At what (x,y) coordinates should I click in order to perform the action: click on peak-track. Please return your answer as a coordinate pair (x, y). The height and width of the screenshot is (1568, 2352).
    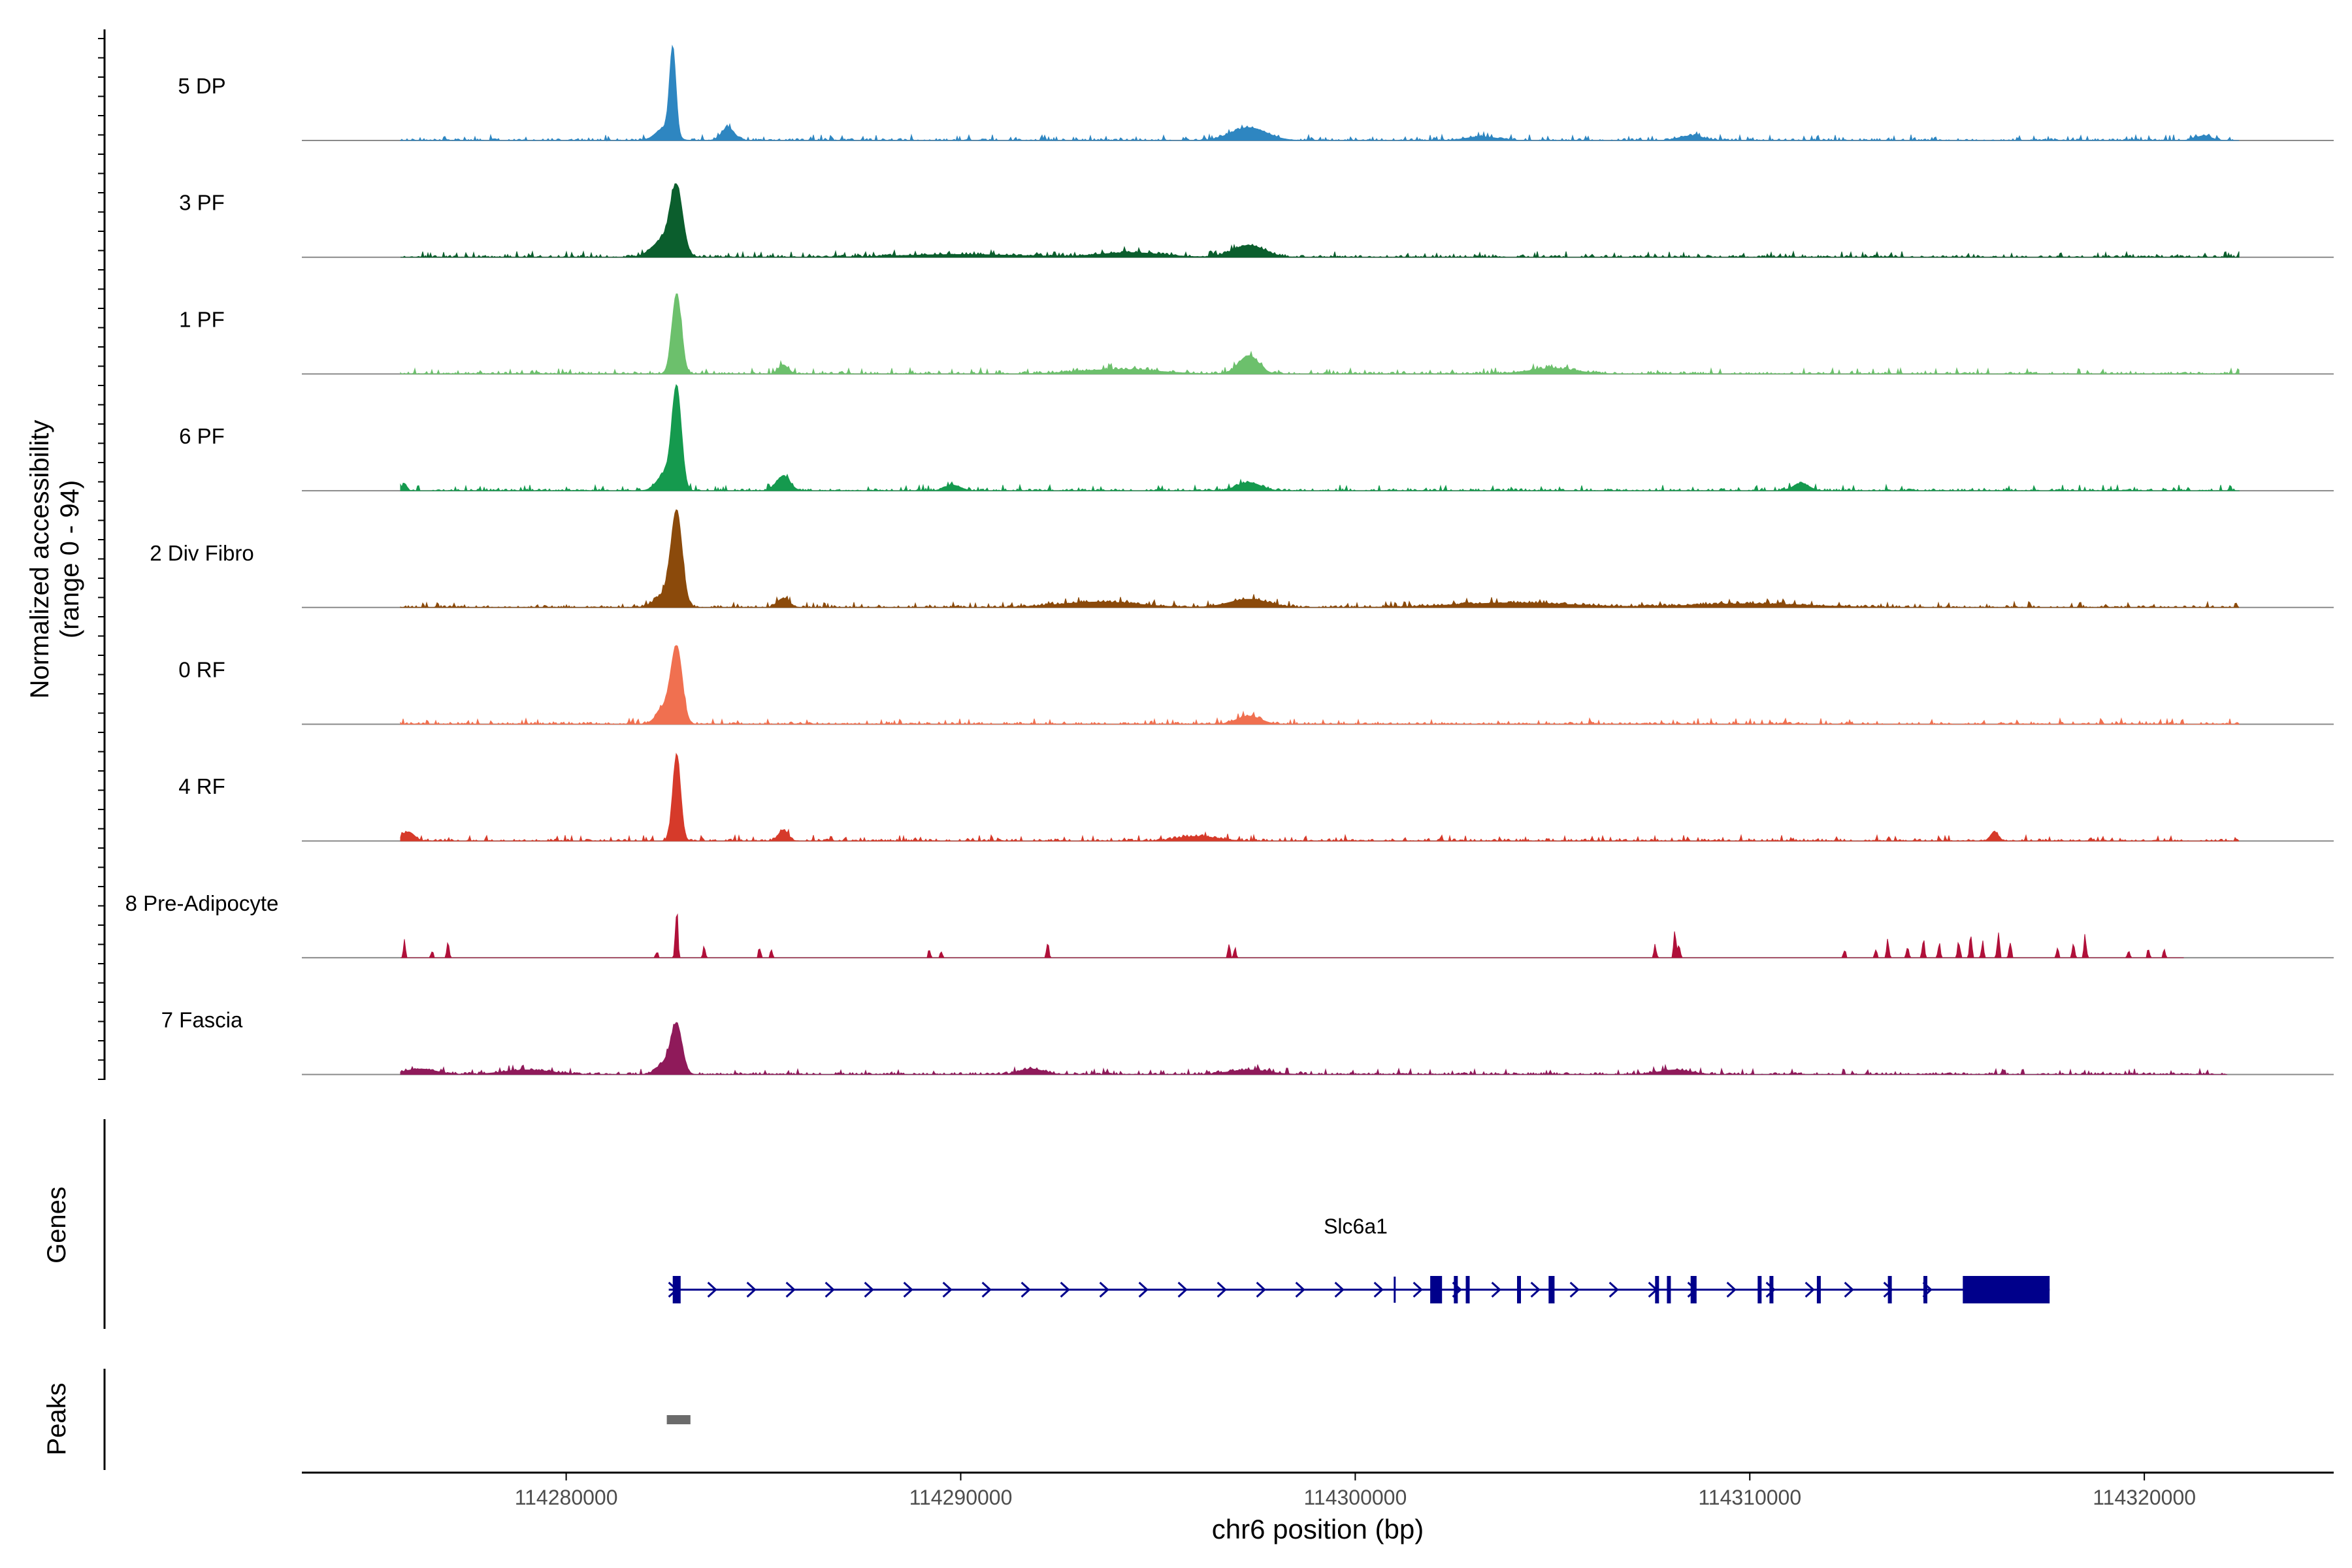
    Looking at the image, I should click on (678, 1419).